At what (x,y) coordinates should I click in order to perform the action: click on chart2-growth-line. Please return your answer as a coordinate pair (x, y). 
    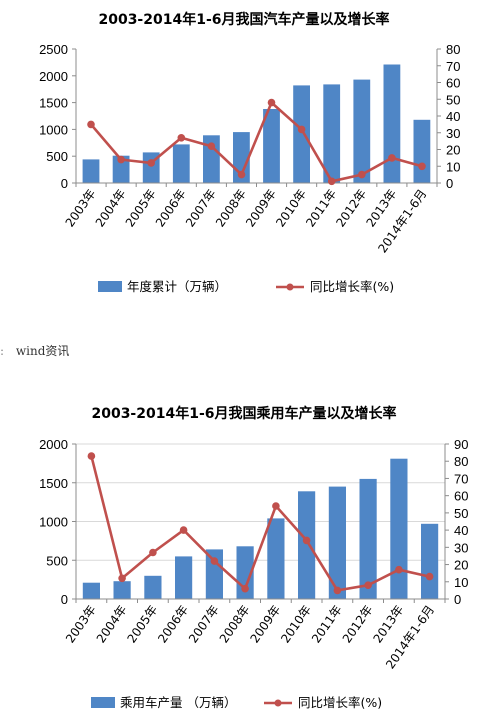
    Looking at the image, I should click on (260, 523).